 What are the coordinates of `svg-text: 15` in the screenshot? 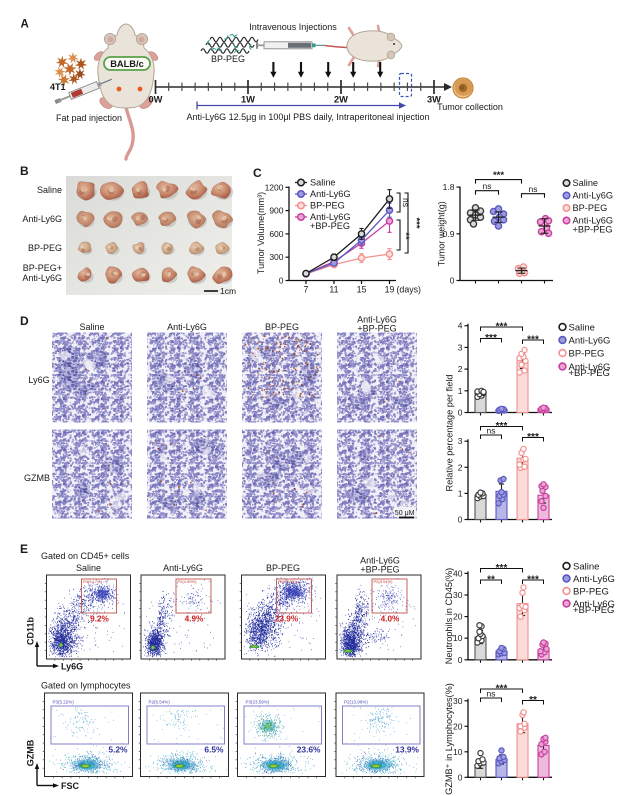 It's located at (362, 290).